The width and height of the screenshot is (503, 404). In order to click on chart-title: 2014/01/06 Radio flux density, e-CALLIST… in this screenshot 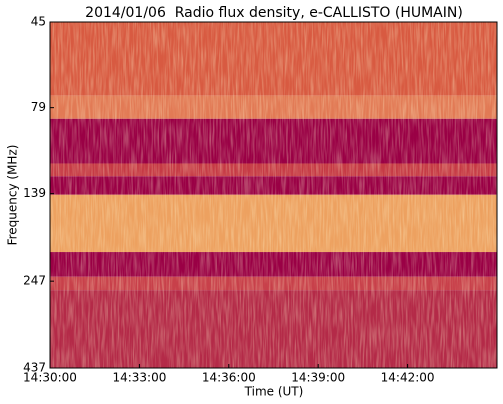, I will do `click(274, 13)`.